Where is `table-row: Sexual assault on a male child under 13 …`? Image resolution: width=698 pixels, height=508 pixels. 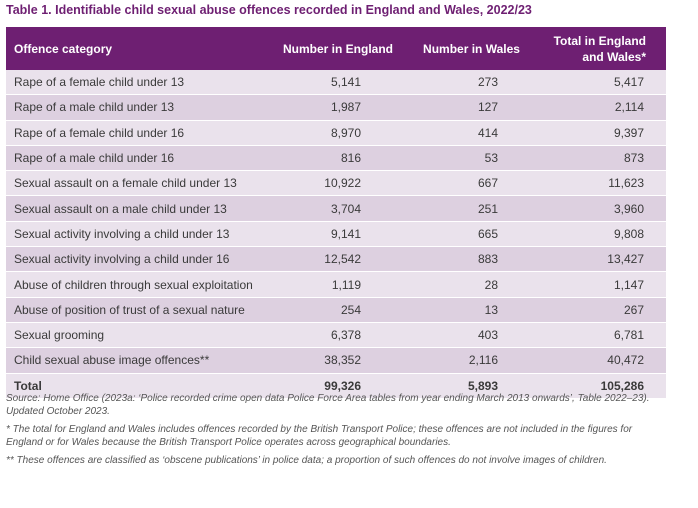
table-row: Sexual assault on a male child under 13 … is located at coordinates (336, 208).